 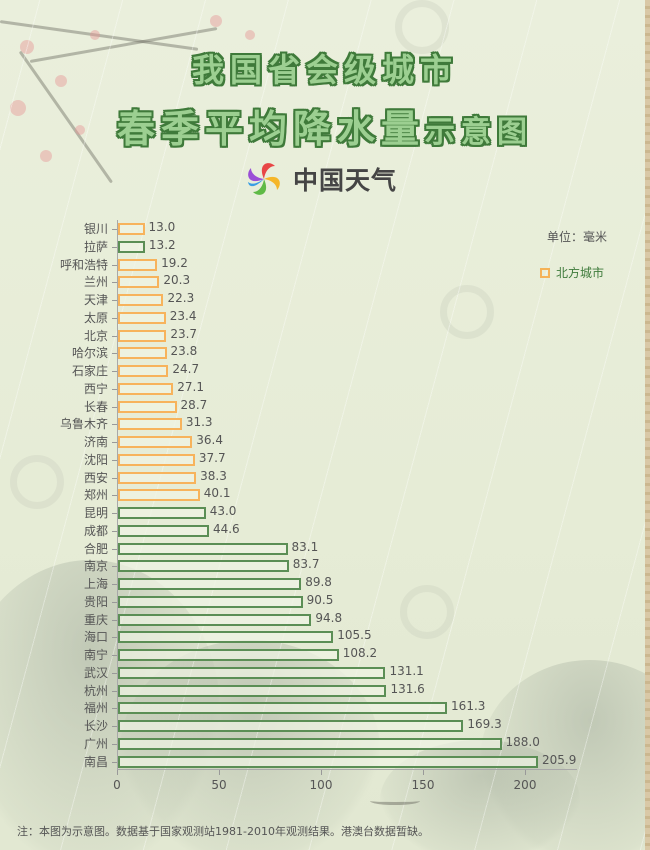 I want to click on bar-row: 西宁 27.1, so click(x=325, y=388).